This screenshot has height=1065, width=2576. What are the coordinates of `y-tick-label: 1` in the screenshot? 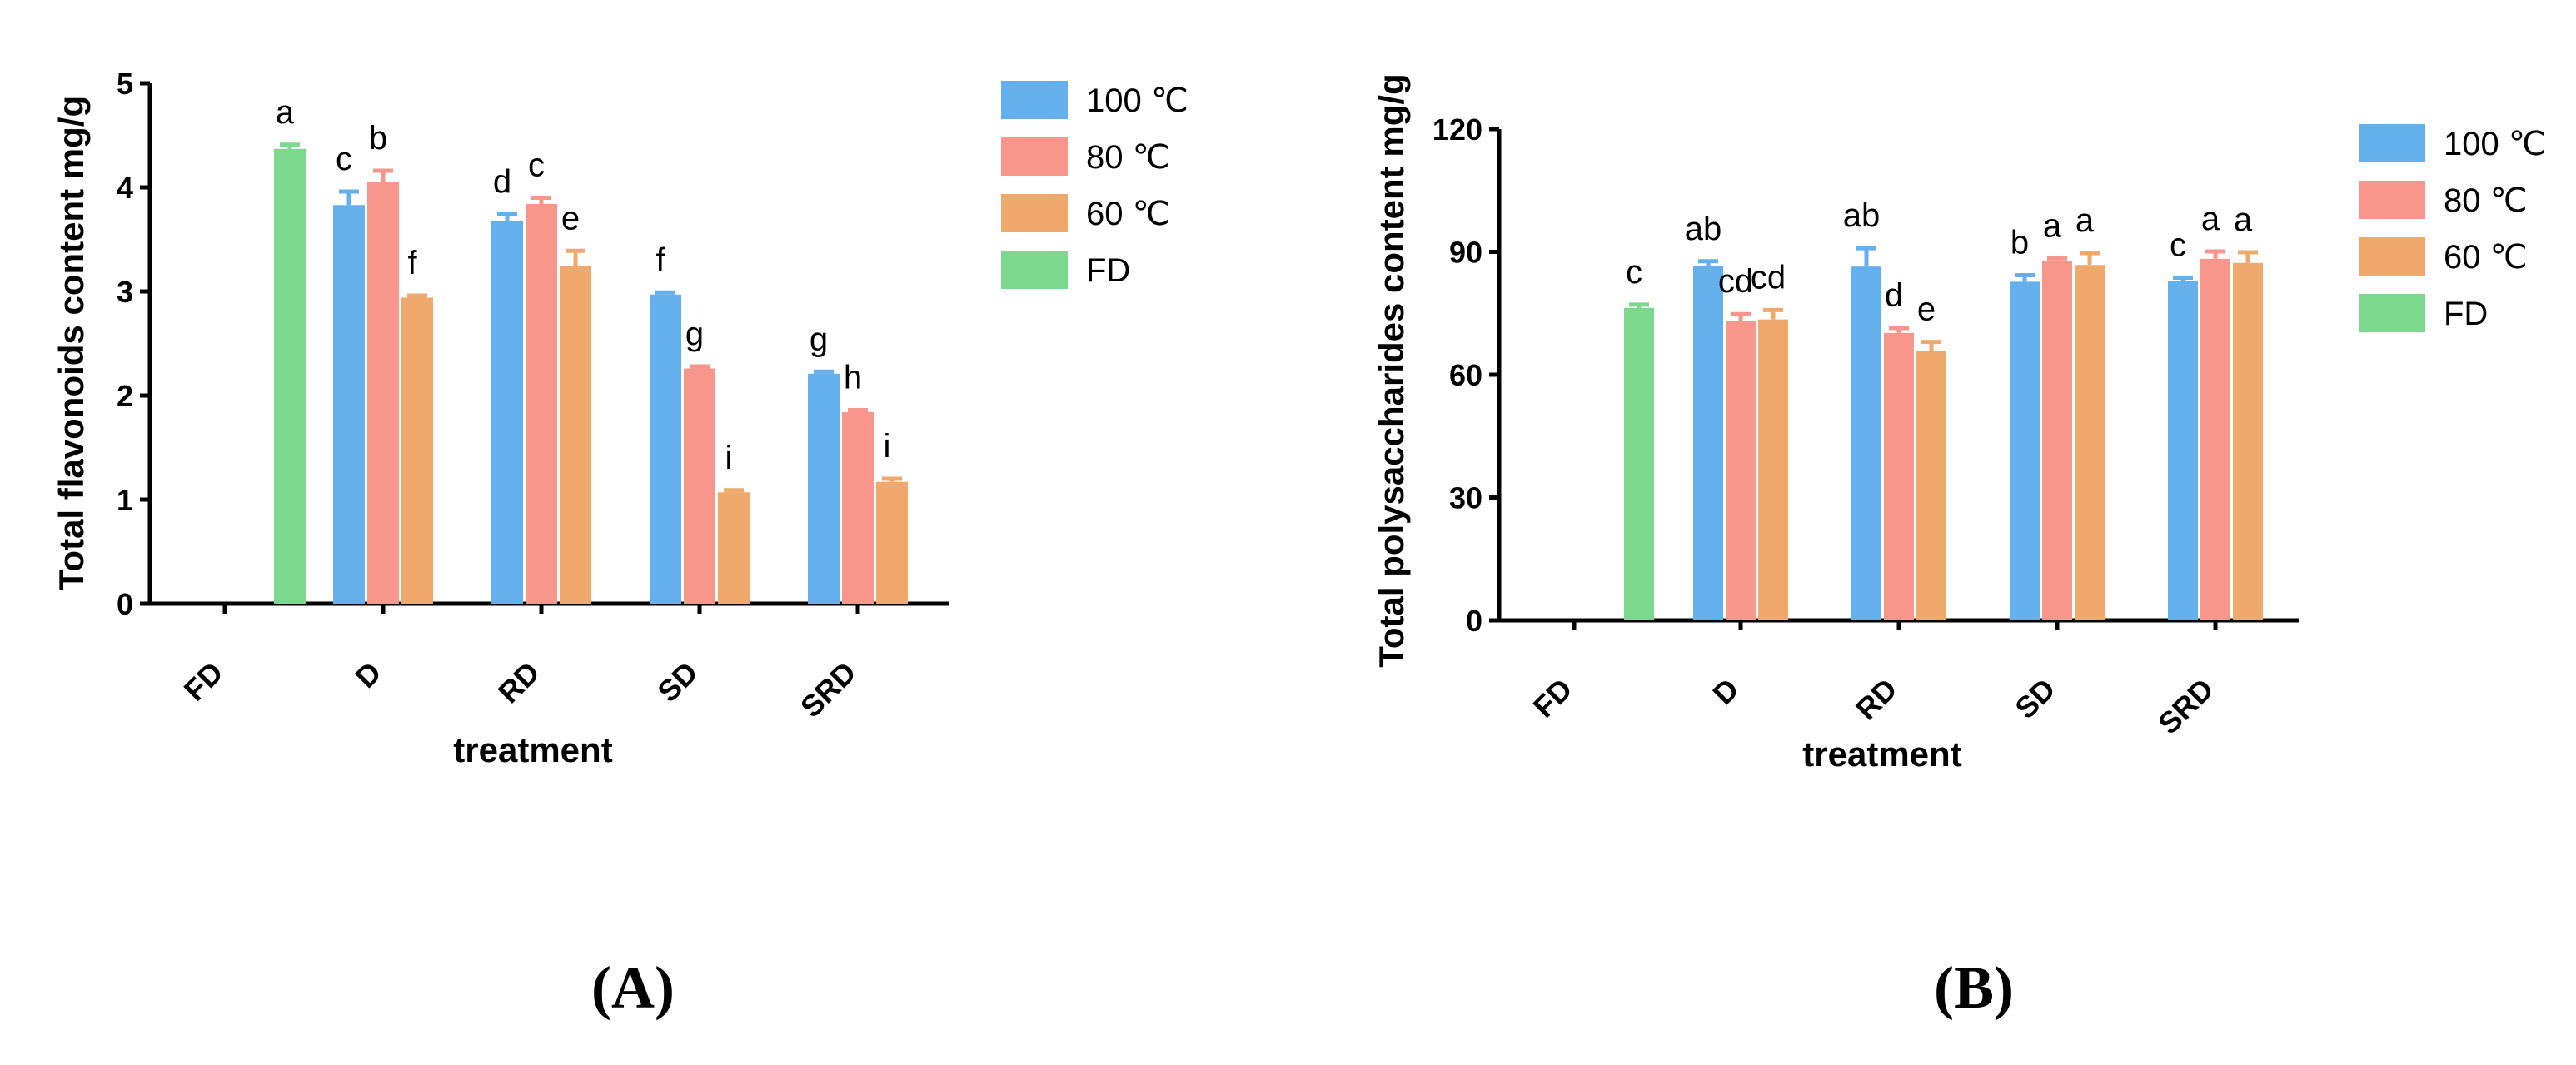 It's located at (125, 500).